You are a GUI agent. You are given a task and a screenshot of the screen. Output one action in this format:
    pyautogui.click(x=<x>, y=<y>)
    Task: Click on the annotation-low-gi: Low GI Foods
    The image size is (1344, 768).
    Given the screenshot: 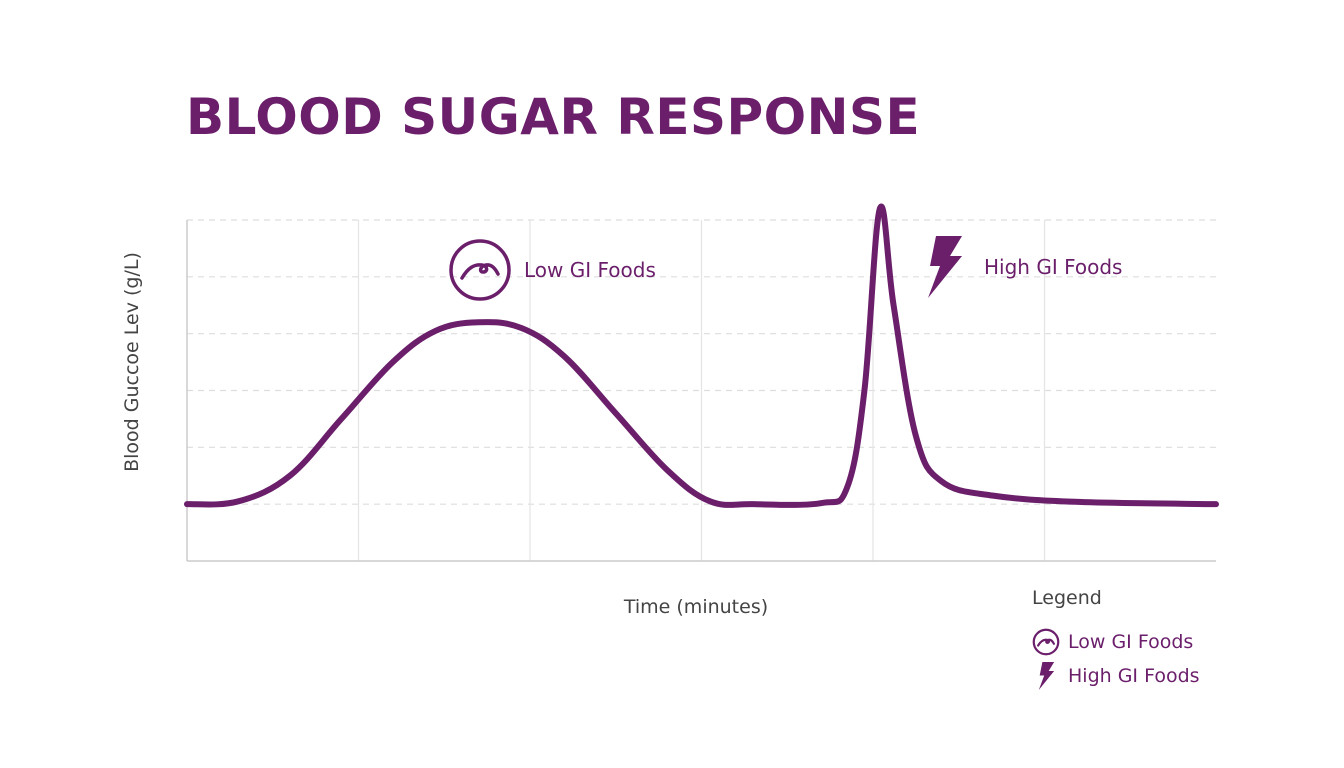 What is the action you would take?
    pyautogui.click(x=552, y=270)
    